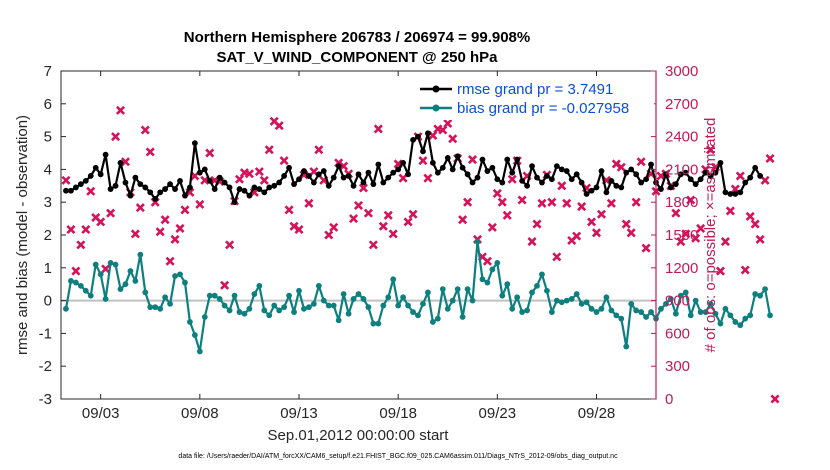  What do you see at coordinates (498, 413) in the screenshot?
I see `x-tick-label: 09/23` at bounding box center [498, 413].